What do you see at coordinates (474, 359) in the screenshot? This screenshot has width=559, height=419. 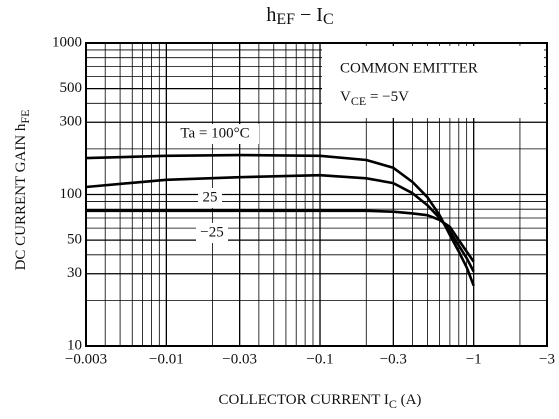 I see `x-tick-label: −1` at bounding box center [474, 359].